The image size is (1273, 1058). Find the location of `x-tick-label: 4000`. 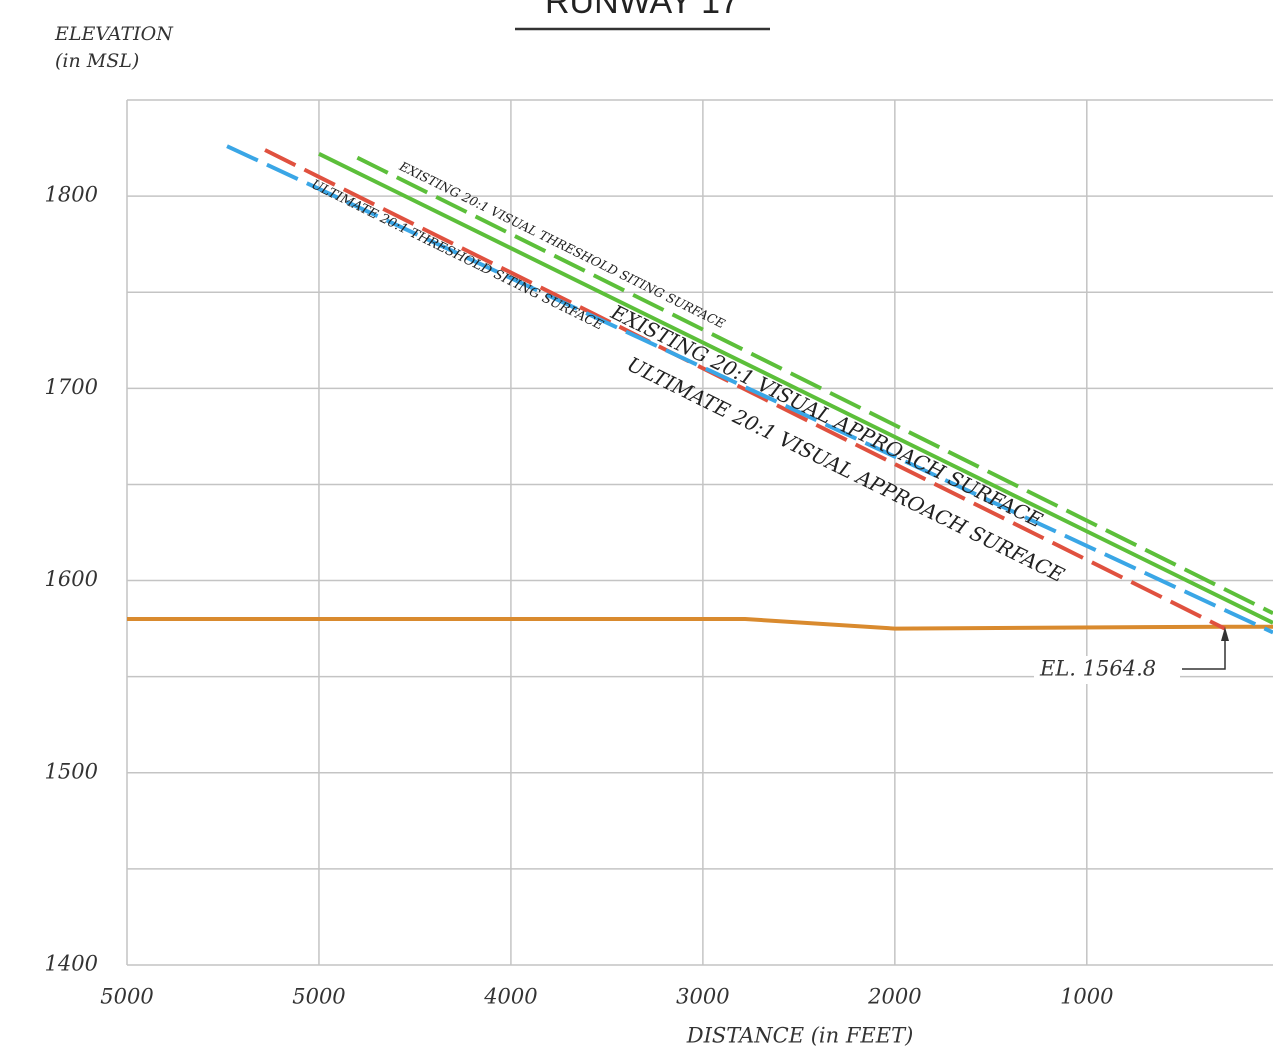

x-tick-label: 4000 is located at coordinates (510, 997).